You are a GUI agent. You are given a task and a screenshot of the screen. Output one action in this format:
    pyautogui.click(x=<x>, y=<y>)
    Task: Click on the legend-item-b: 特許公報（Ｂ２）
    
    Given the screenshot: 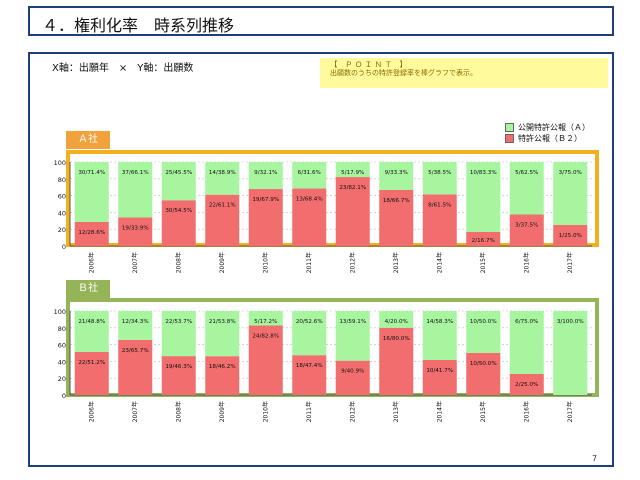 What is the action you would take?
    pyautogui.click(x=547, y=138)
    